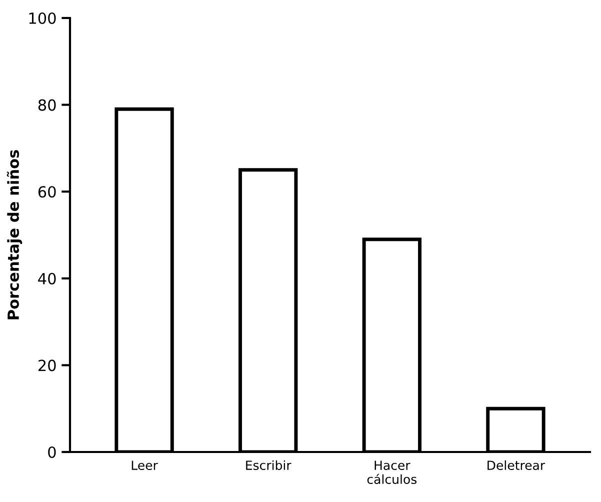 The width and height of the screenshot is (601, 502). Describe the element at coordinates (47, 105) in the screenshot. I see `y-tick-label: 80` at that location.